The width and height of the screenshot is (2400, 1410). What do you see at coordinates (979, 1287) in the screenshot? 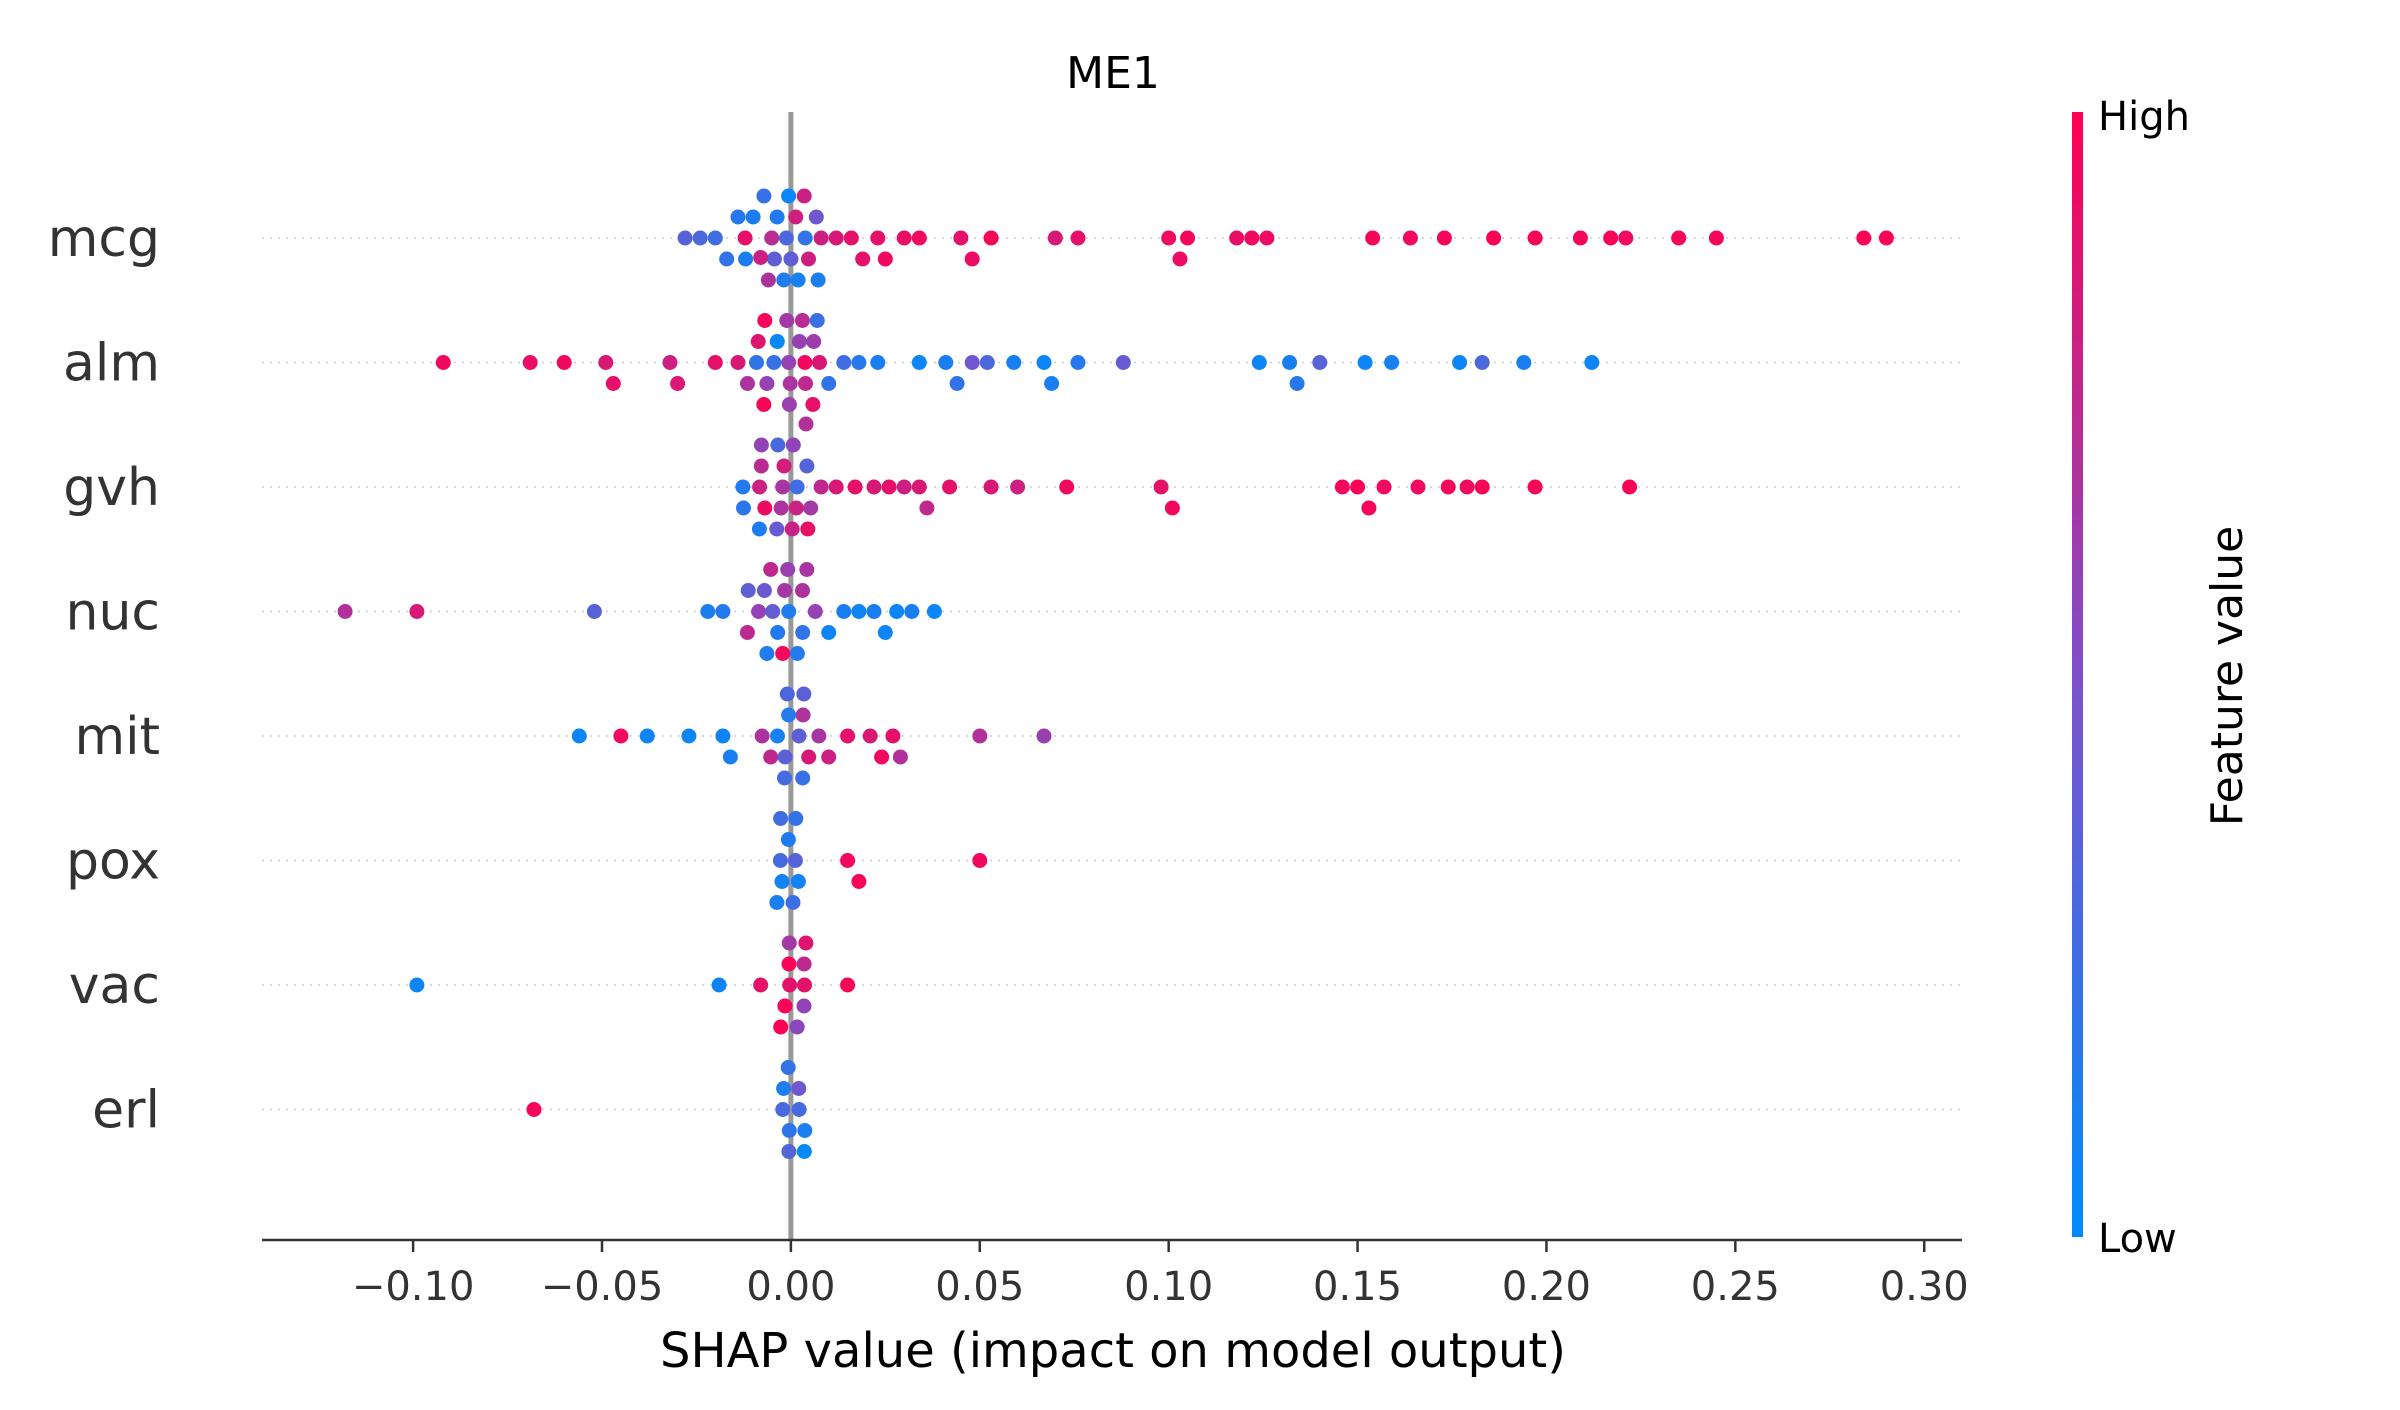
I see `x-tick-label: 0.05` at bounding box center [979, 1287].